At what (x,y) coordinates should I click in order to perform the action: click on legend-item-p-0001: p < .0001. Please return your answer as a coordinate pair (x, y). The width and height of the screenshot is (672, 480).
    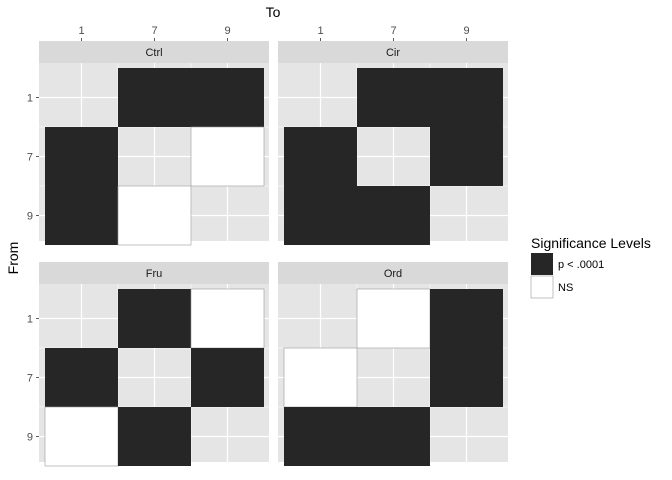
    Looking at the image, I should click on (567, 264).